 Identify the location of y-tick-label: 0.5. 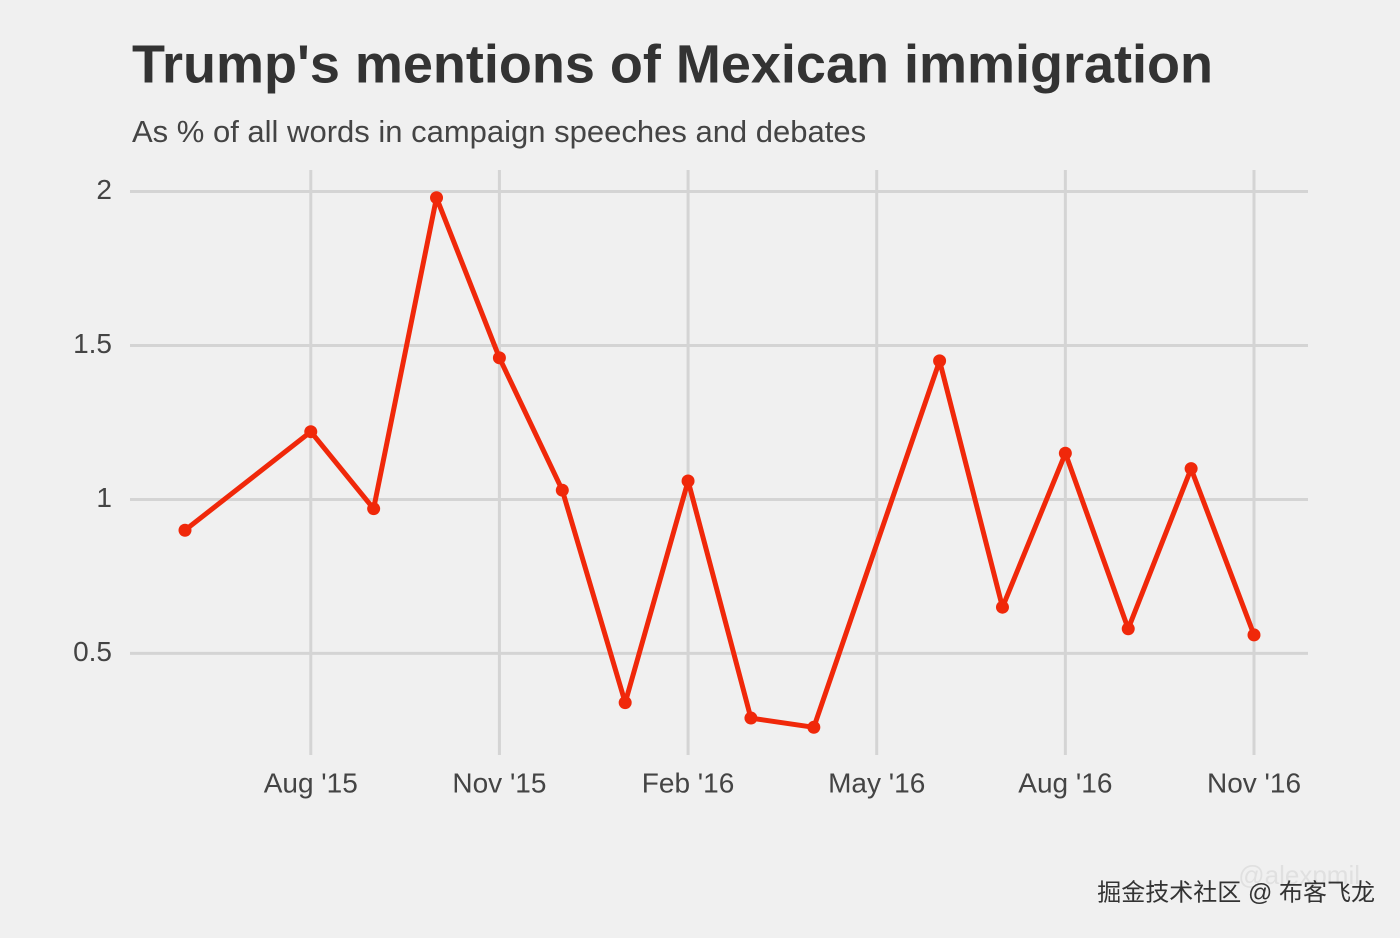
(92, 651).